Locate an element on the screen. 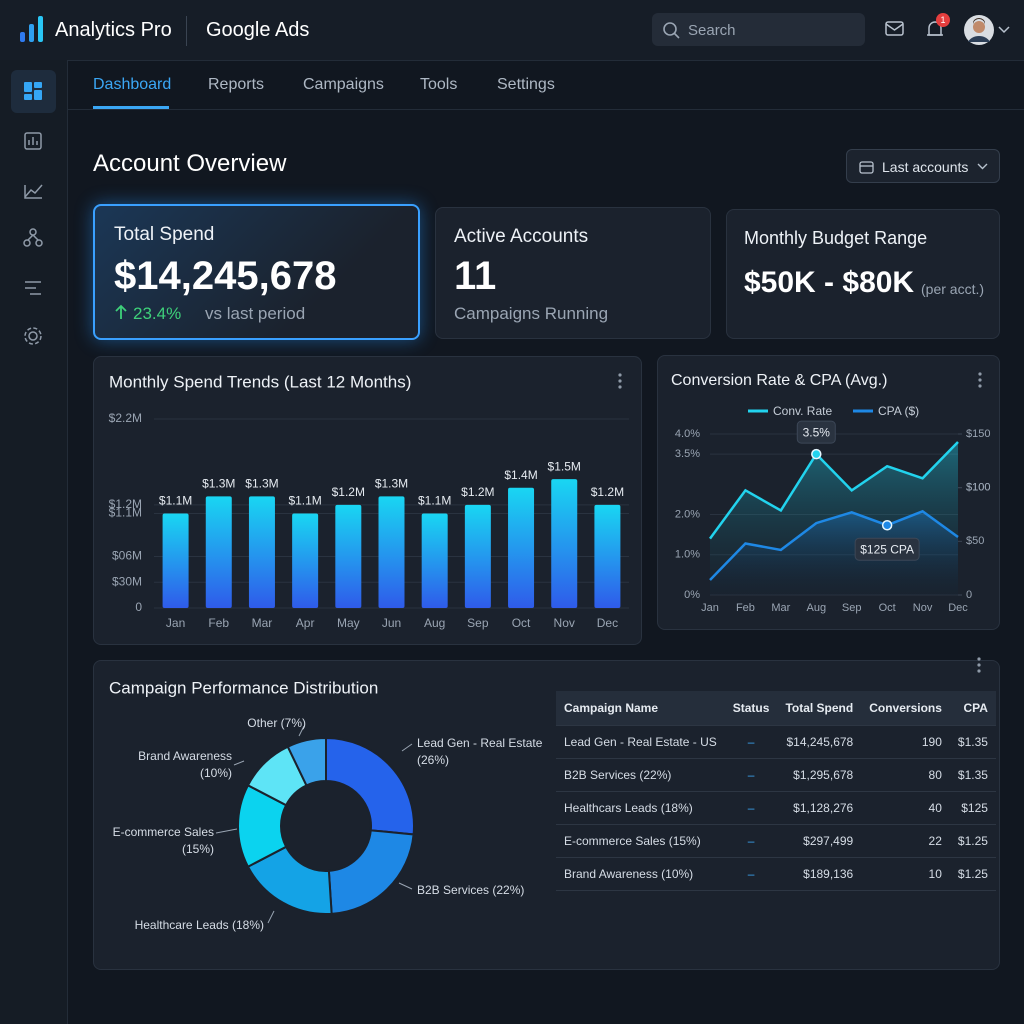  notification-badge: 1 is located at coordinates (943, 20).